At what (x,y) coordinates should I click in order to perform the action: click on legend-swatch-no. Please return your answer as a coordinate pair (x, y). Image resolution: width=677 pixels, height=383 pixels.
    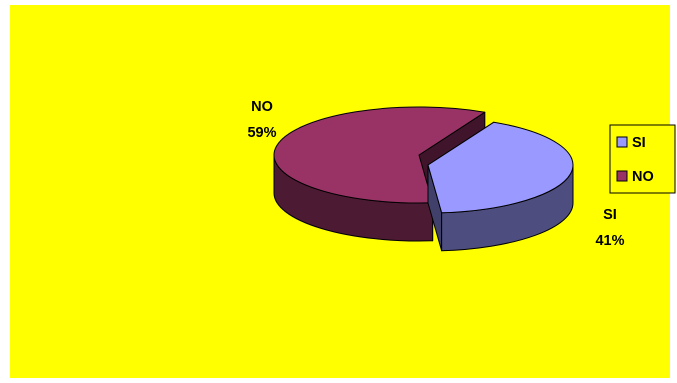
    Looking at the image, I should click on (622, 176).